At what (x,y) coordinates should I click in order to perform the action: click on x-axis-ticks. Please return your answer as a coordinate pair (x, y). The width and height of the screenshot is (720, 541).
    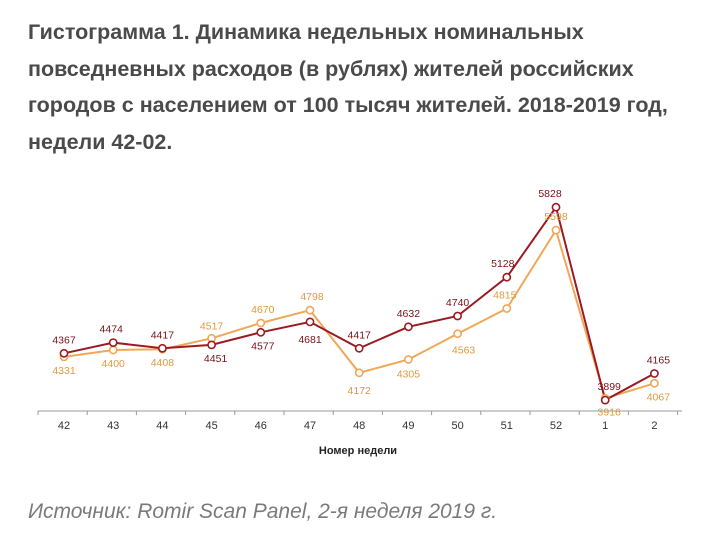
    Looking at the image, I should click on (358, 413).